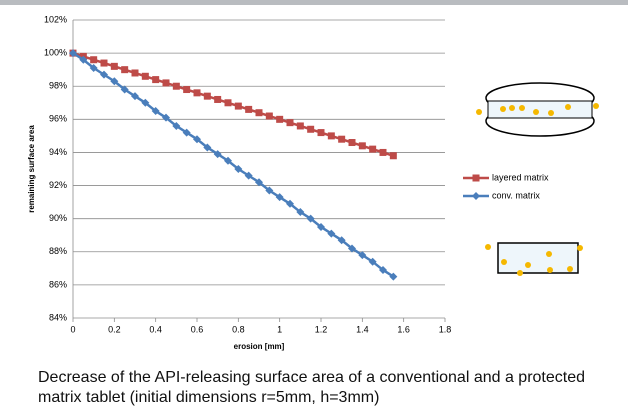 This screenshot has height=417, width=628. I want to click on x-tick-label: 0.2, so click(114, 329).